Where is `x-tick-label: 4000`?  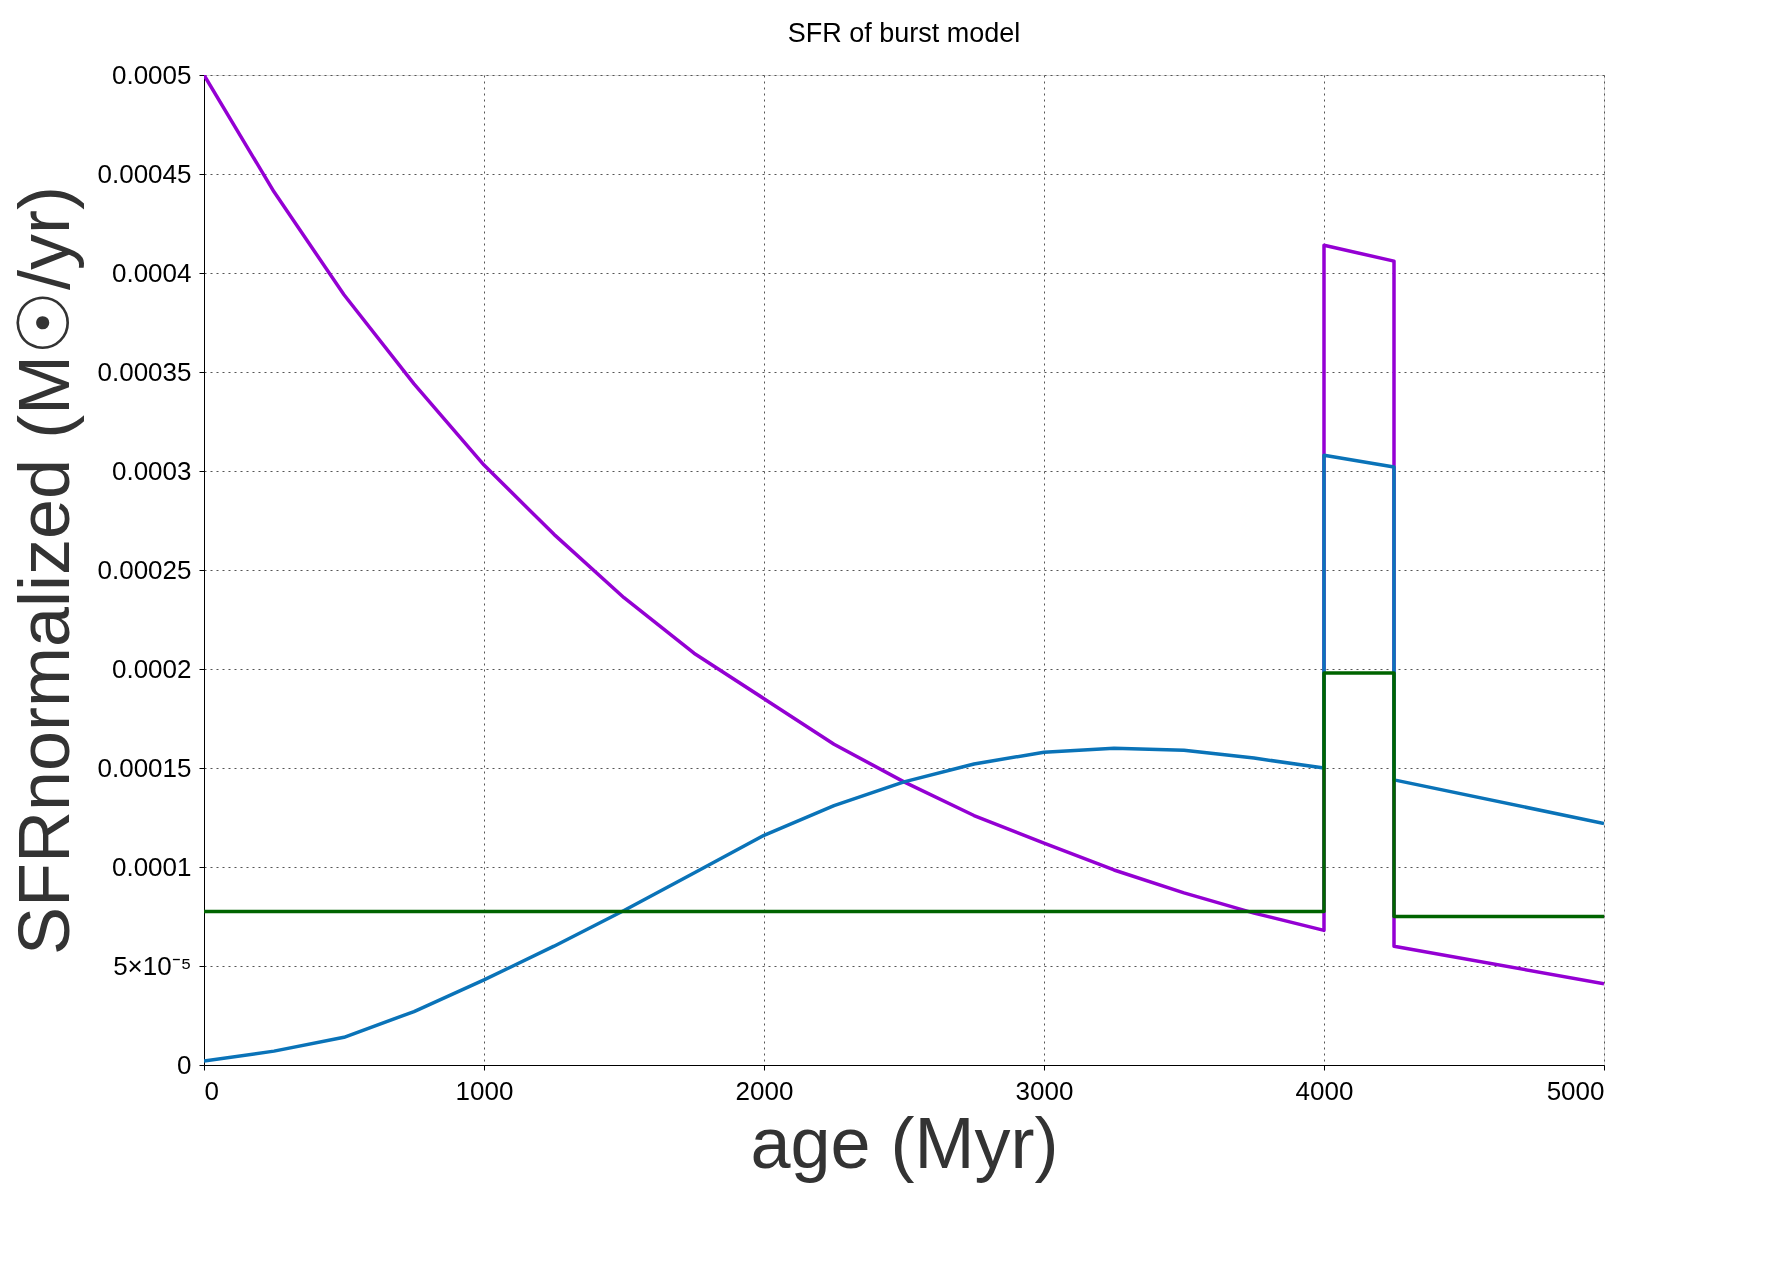 x-tick-label: 4000 is located at coordinates (1324, 1090).